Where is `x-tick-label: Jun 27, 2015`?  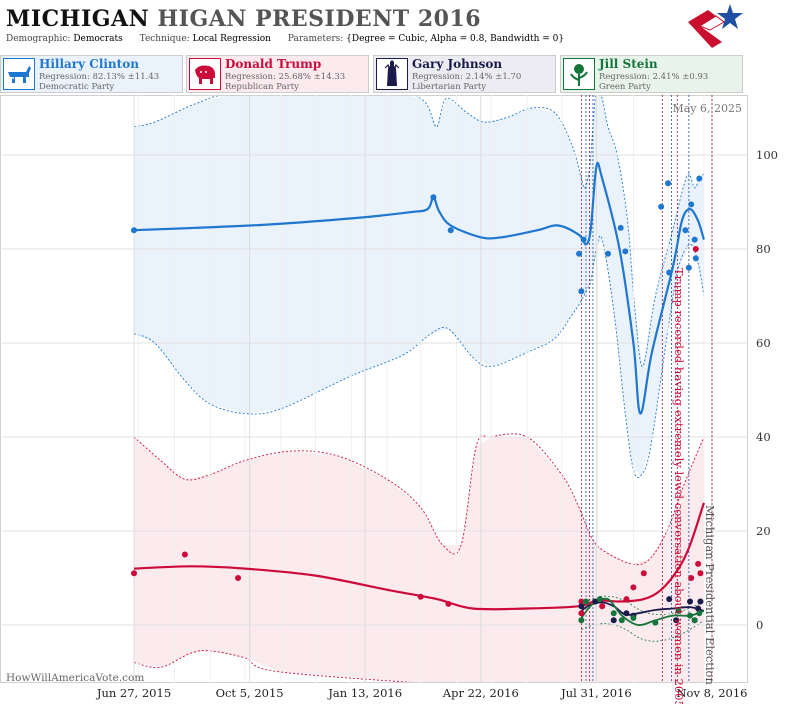
x-tick-label: Jun 27, 2015 is located at coordinates (133, 693).